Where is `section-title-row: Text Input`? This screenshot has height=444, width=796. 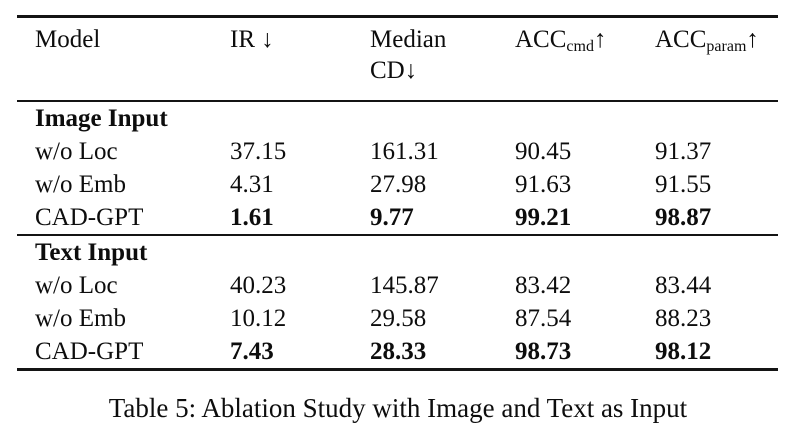
section-title-row: Text Input is located at coordinates (397, 252).